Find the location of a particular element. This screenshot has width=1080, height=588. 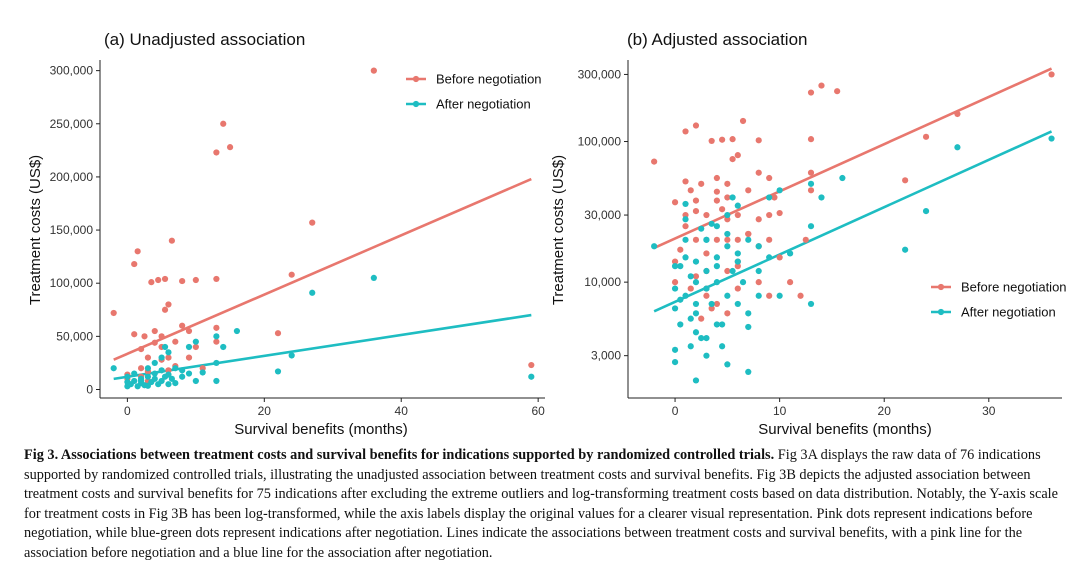

y-tick-label: 50,000 is located at coordinates (74, 336).